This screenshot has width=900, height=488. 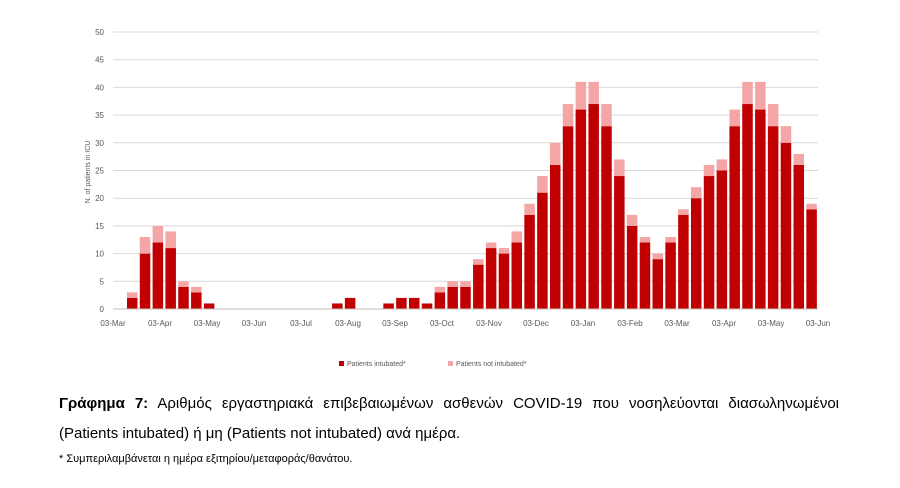 What do you see at coordinates (99, 115) in the screenshot?
I see `y-tick-label: 35` at bounding box center [99, 115].